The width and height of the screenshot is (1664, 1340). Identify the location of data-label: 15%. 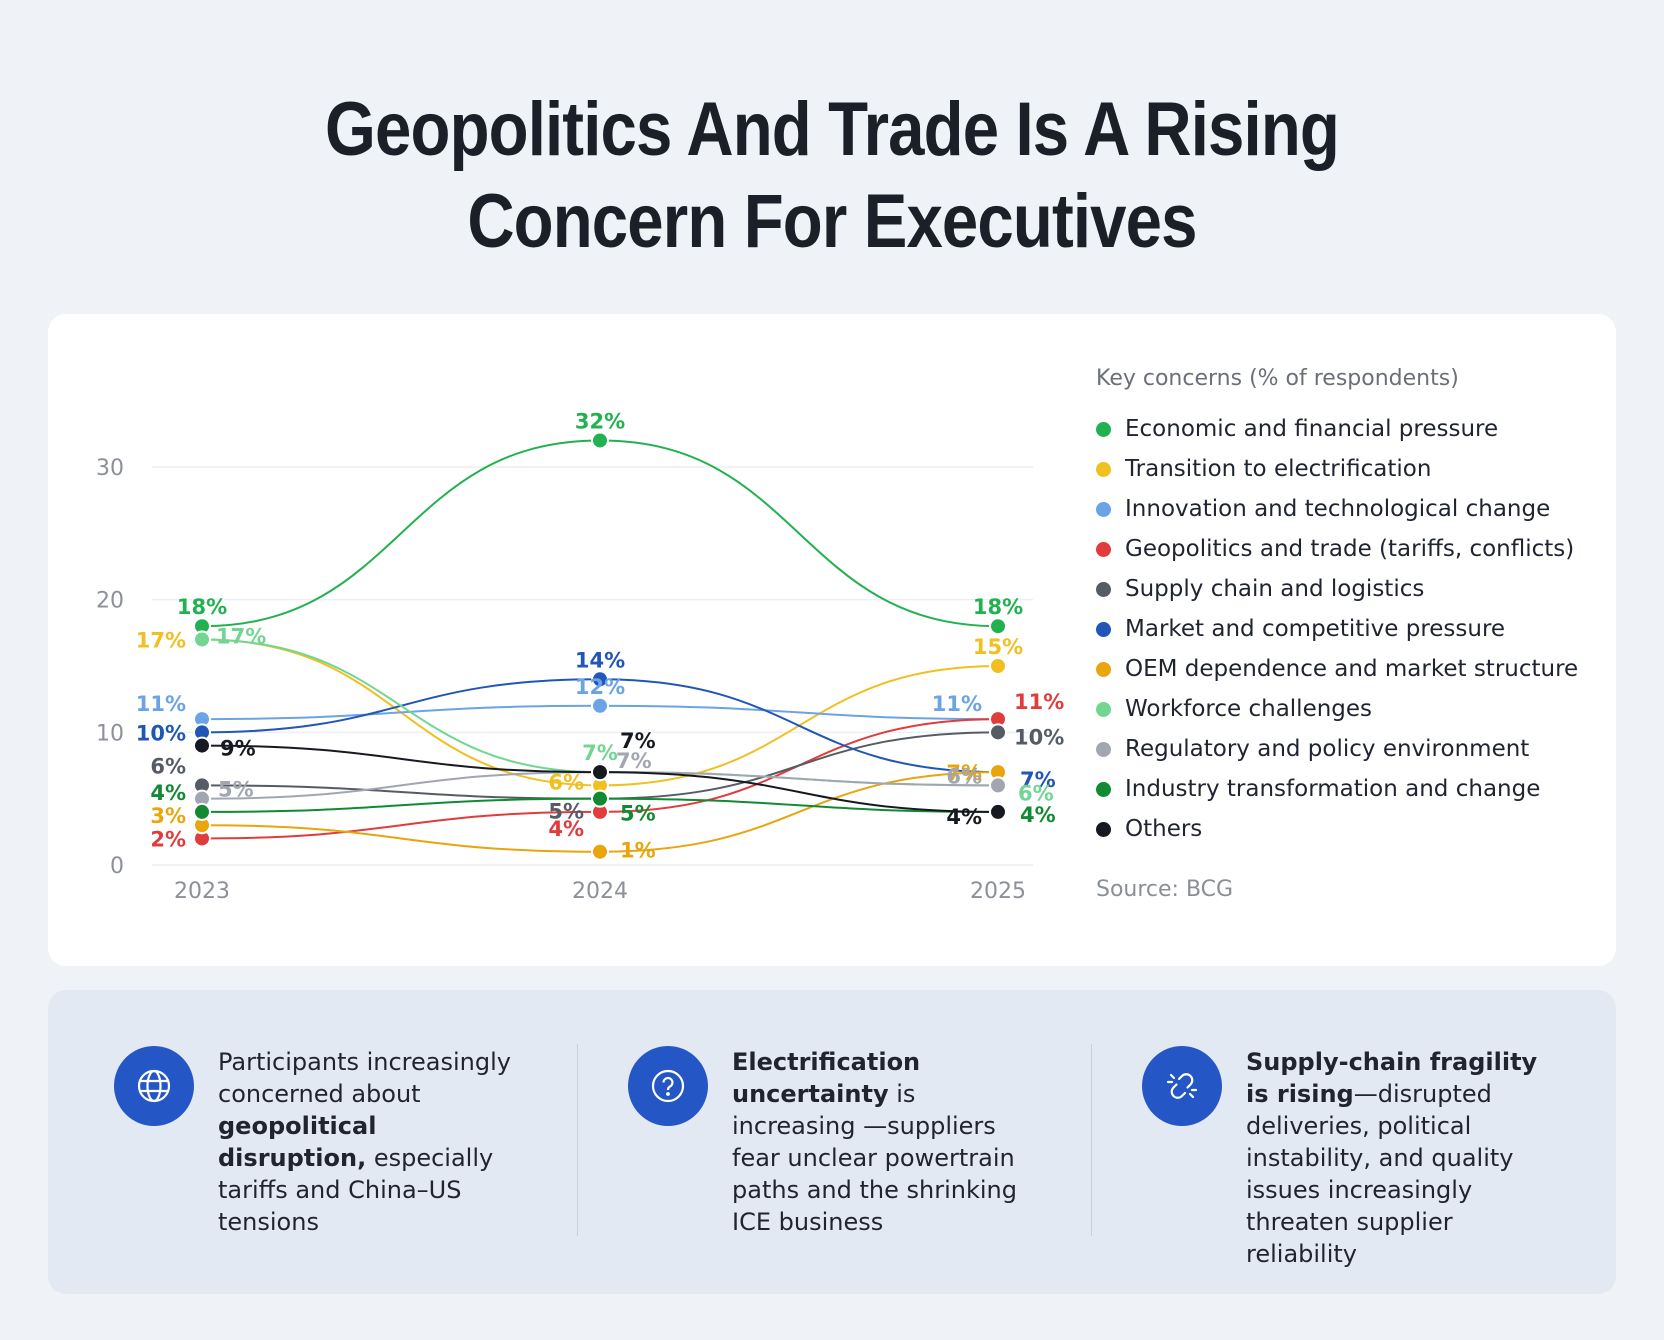
(998, 647).